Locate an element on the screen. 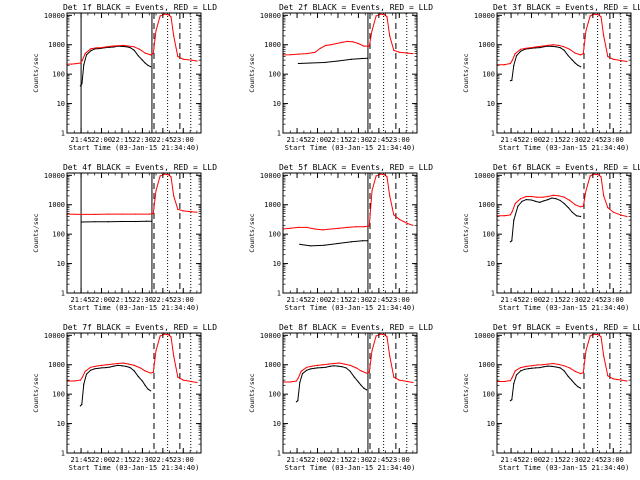 This screenshot has width=640, height=480. chart-3-xtick-label-1: 21:45 is located at coordinates (511, 140).